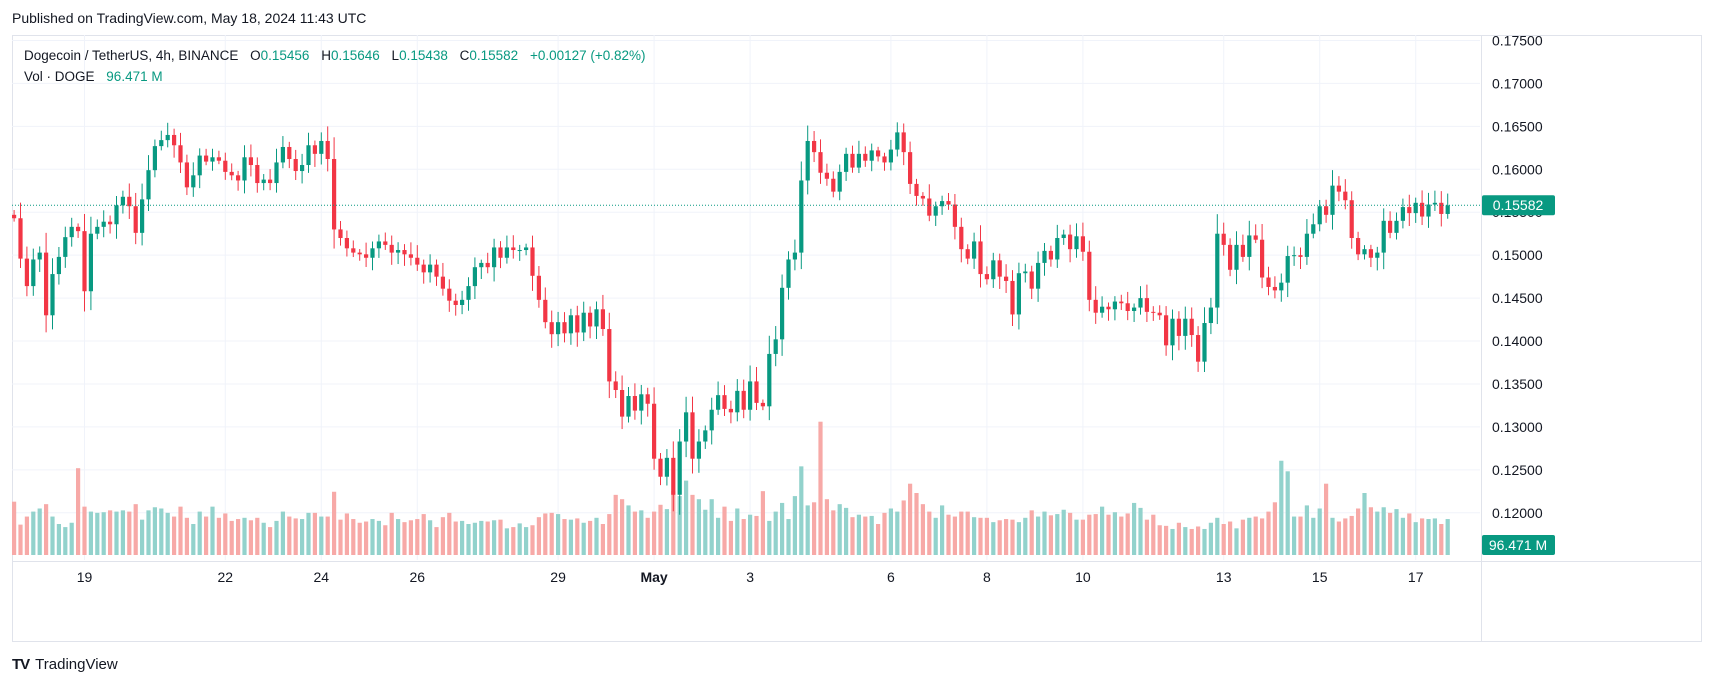  Describe the element at coordinates (322, 577) in the screenshot. I see `time-tick-label: 24` at that location.